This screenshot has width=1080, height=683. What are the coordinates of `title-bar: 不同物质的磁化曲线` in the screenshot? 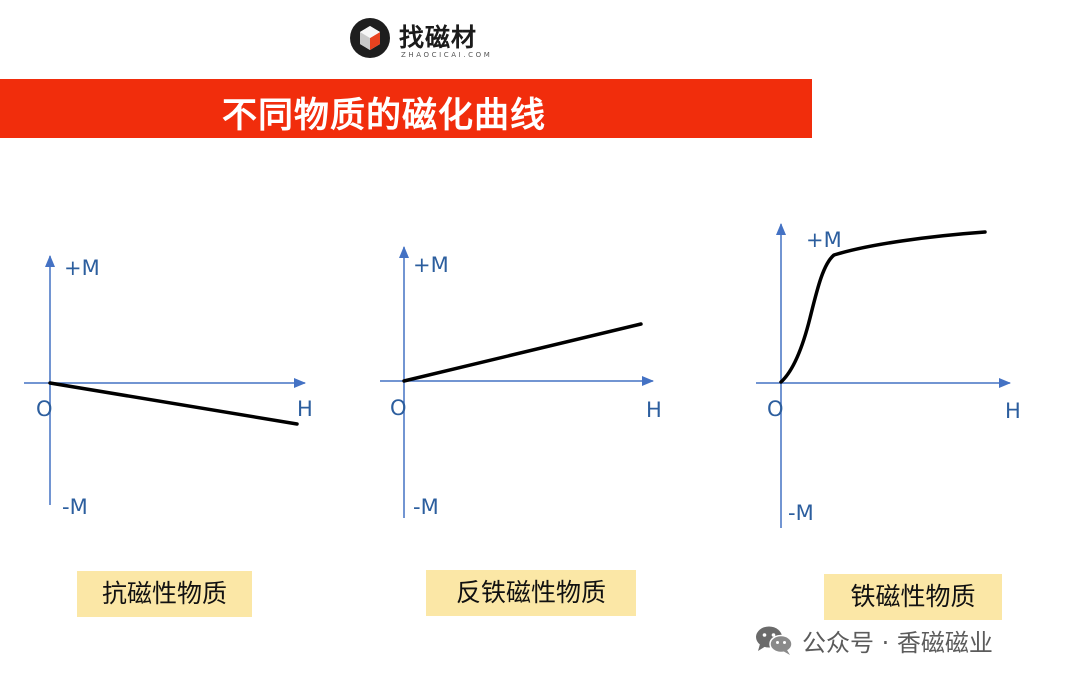 It's located at (406, 108).